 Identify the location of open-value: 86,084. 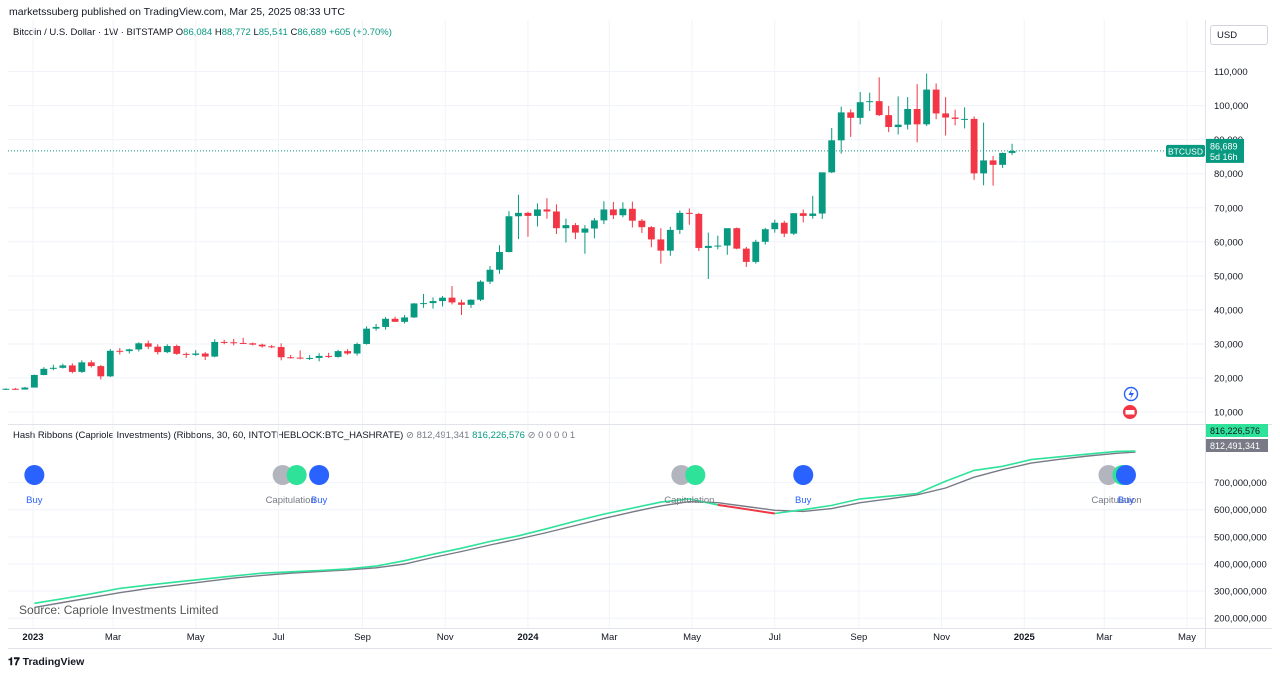
(198, 32).